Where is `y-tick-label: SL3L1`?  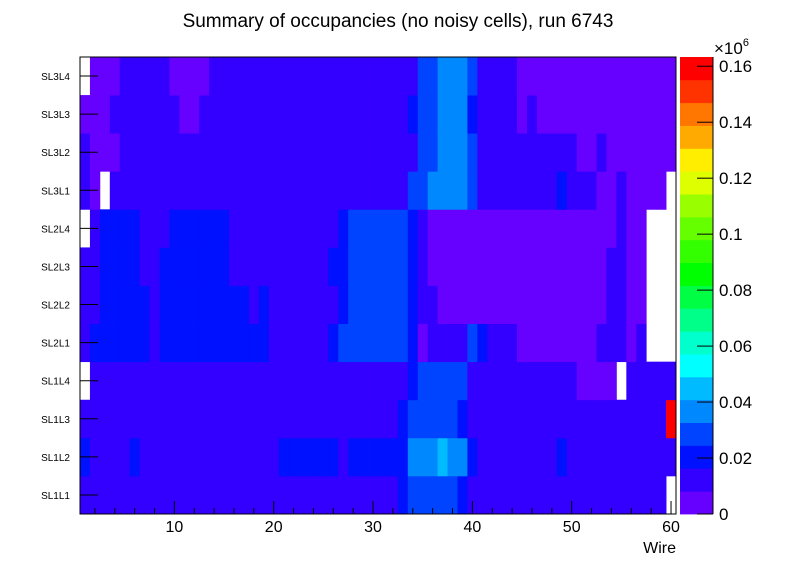
y-tick-label: SL3L1 is located at coordinates (55, 191).